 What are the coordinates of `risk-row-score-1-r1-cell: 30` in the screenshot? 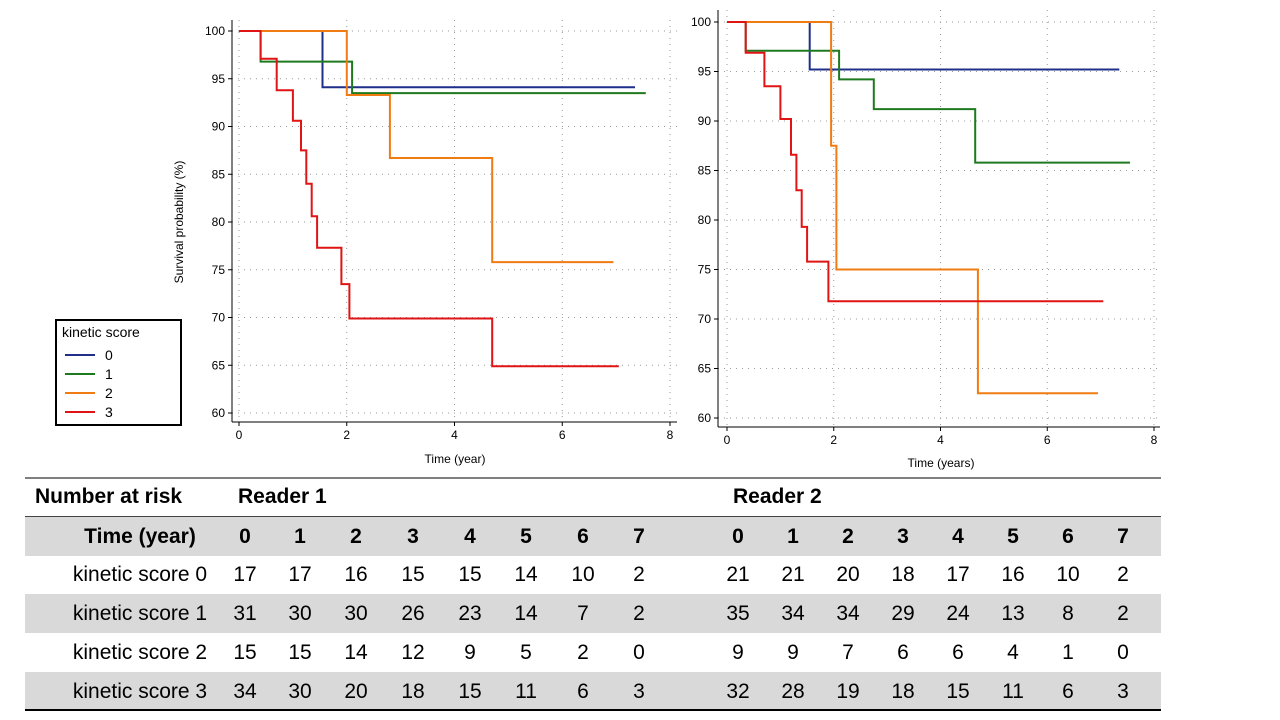 It's located at (300, 613).